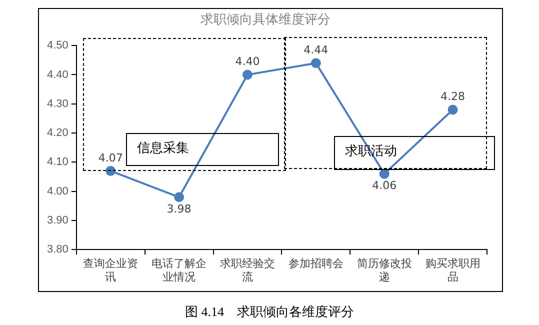 The image size is (539, 325). I want to click on text-box: 信息采集, so click(202, 149).